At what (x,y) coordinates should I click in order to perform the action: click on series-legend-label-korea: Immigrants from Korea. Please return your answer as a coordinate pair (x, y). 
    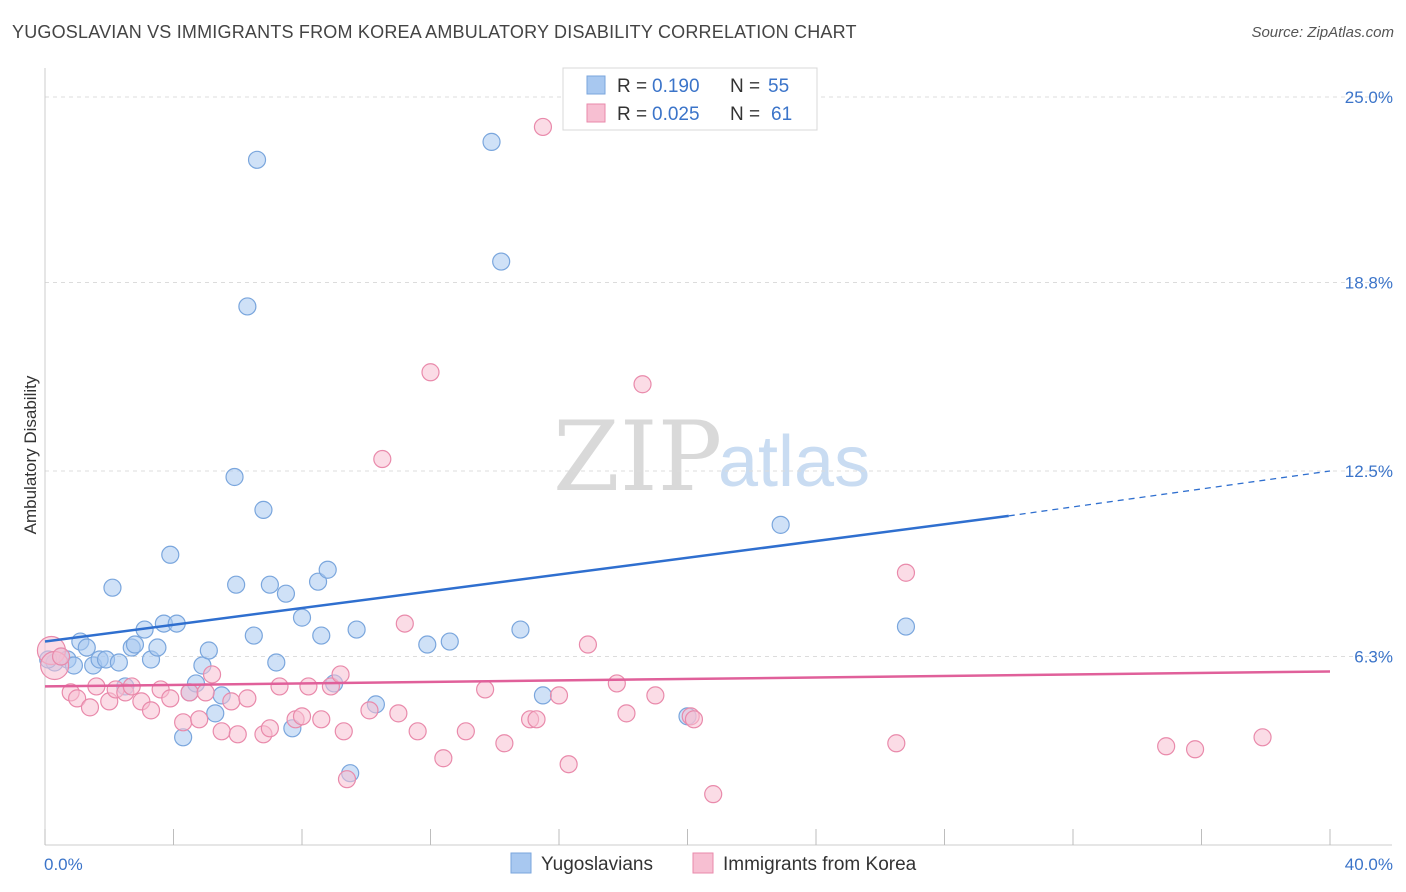
    Looking at the image, I should click on (820, 864).